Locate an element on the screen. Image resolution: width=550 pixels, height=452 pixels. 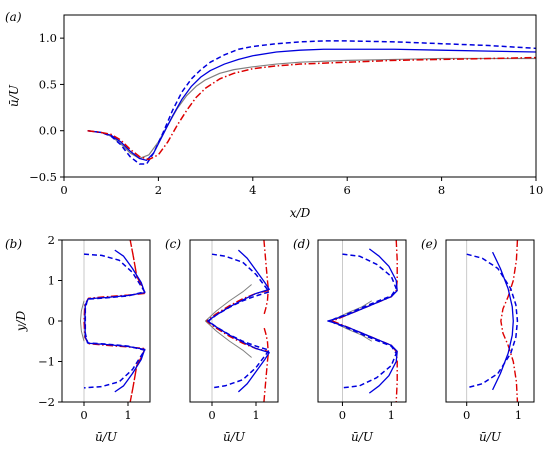
panel-d: 0 1 (d) ū/U is located at coordinates (350, 340).